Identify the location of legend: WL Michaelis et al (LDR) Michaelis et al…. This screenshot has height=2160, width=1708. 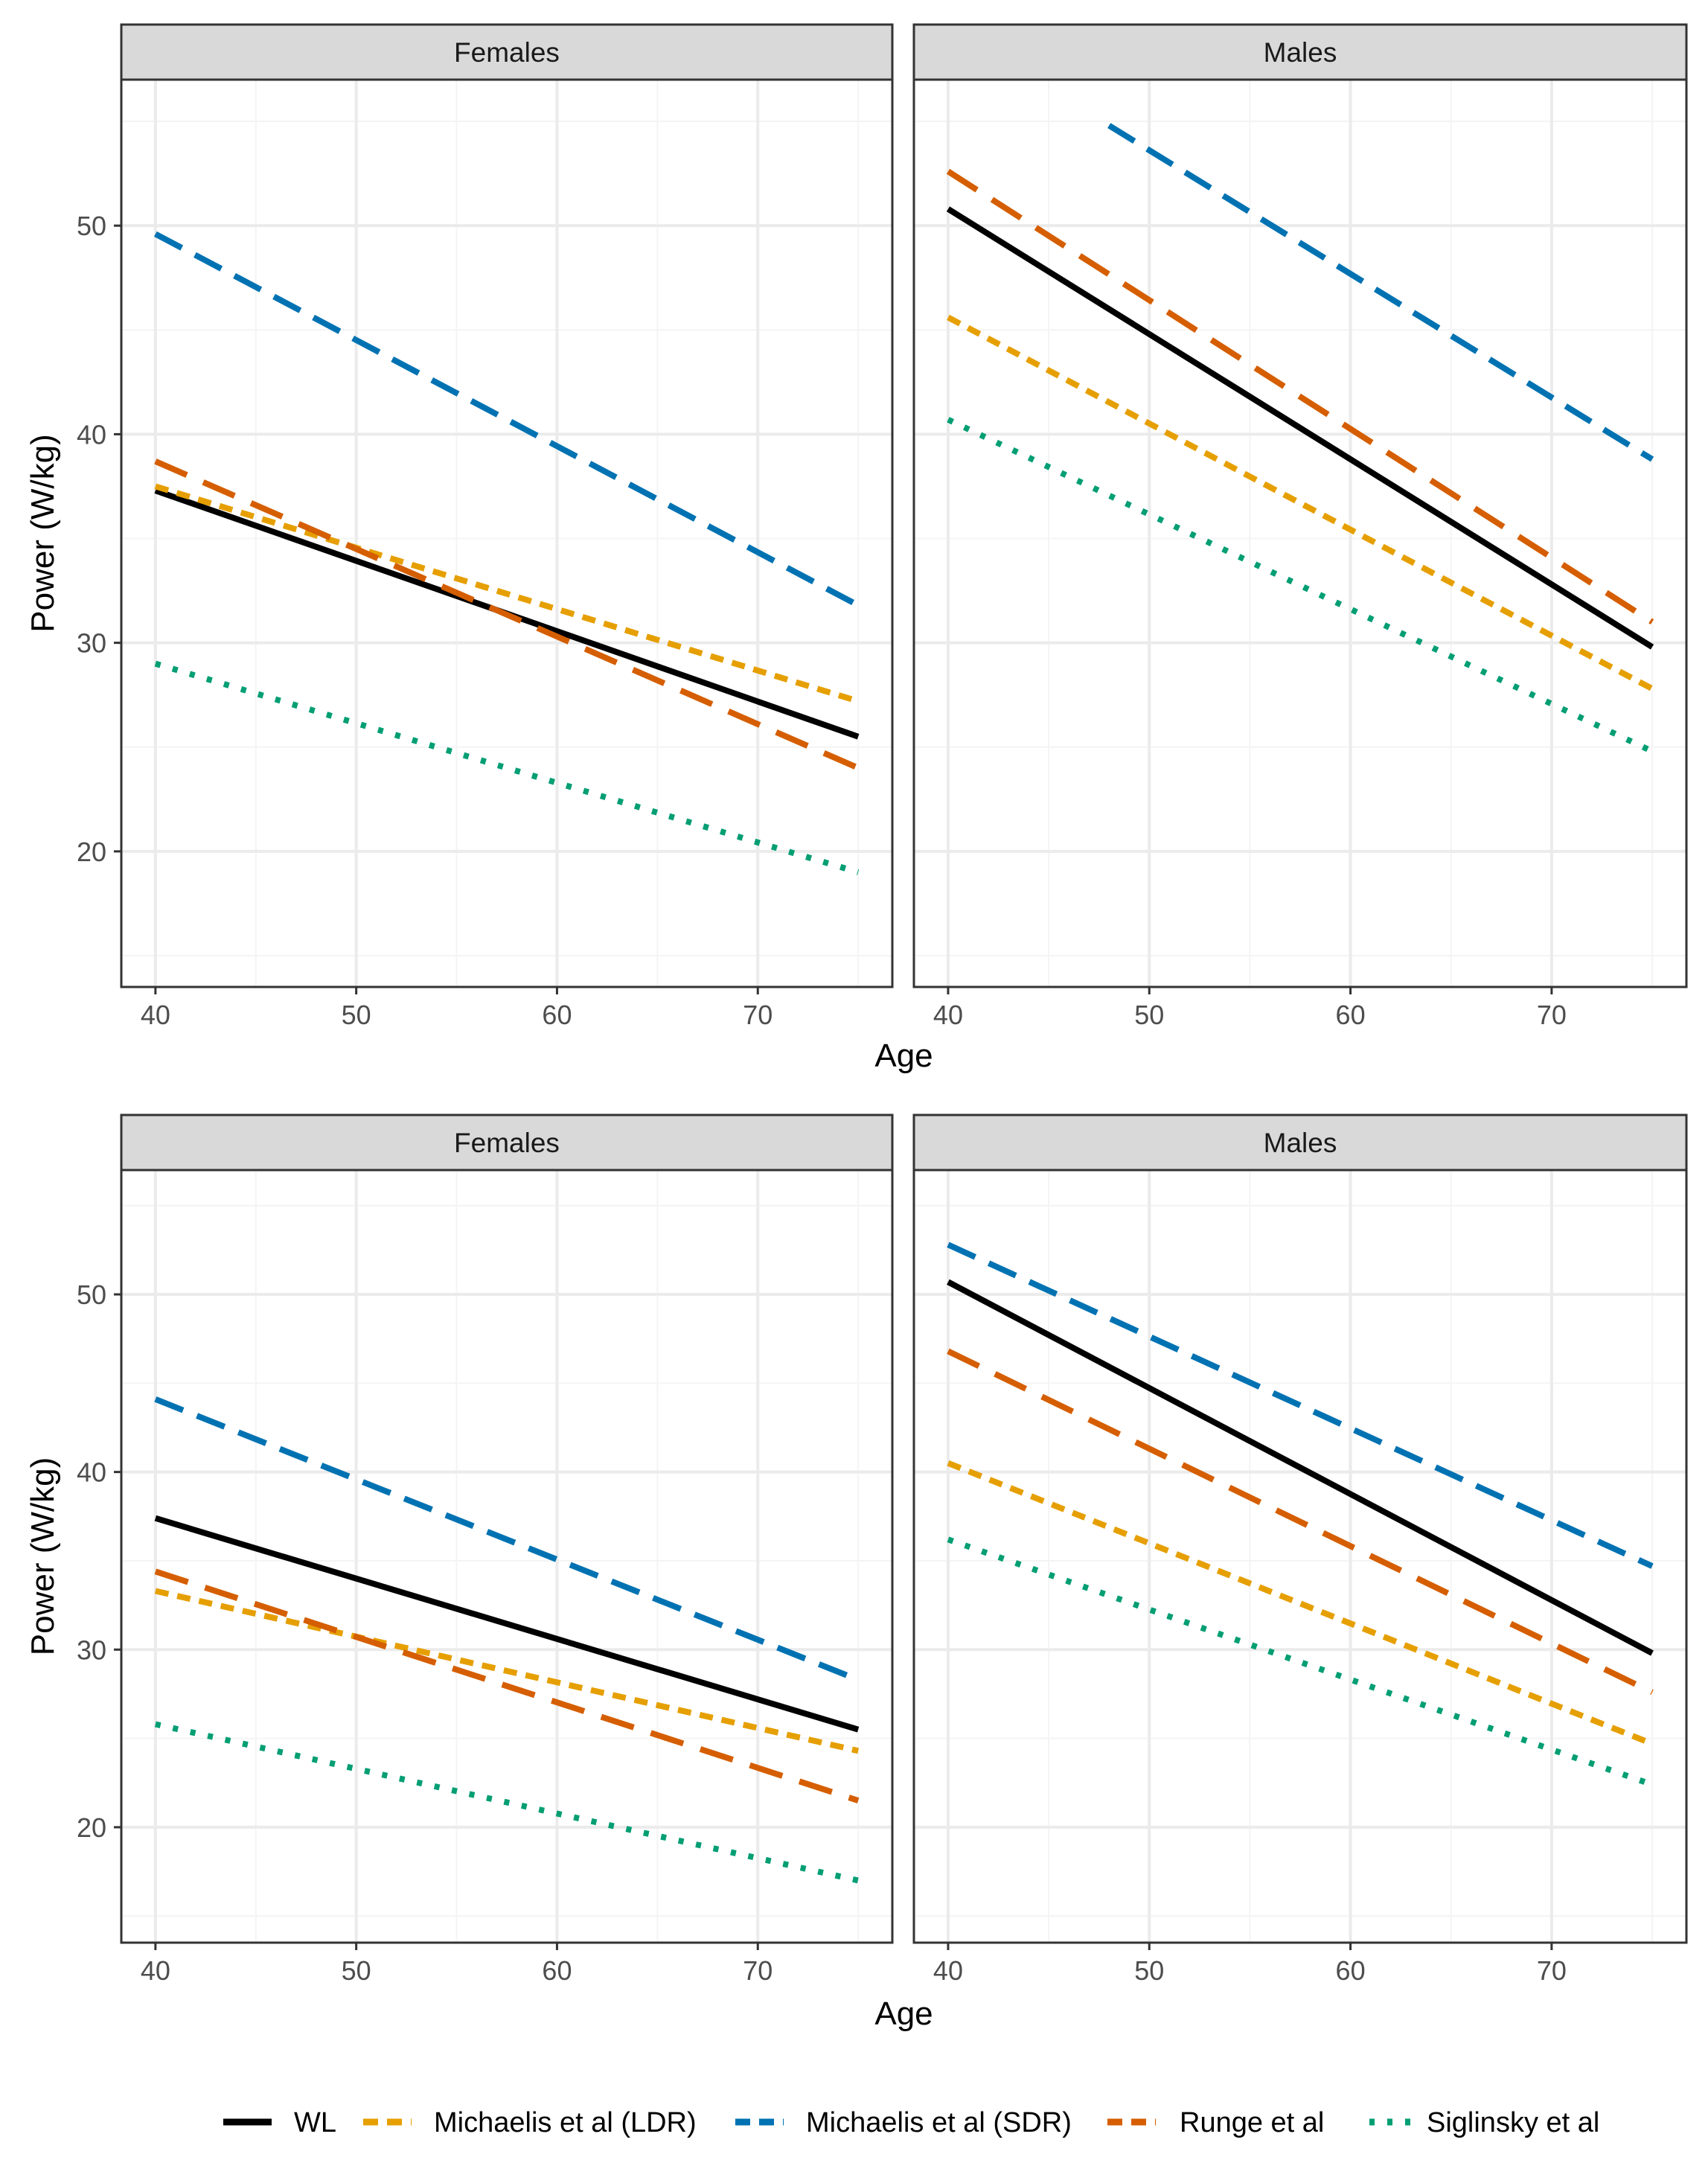
(911, 2122).